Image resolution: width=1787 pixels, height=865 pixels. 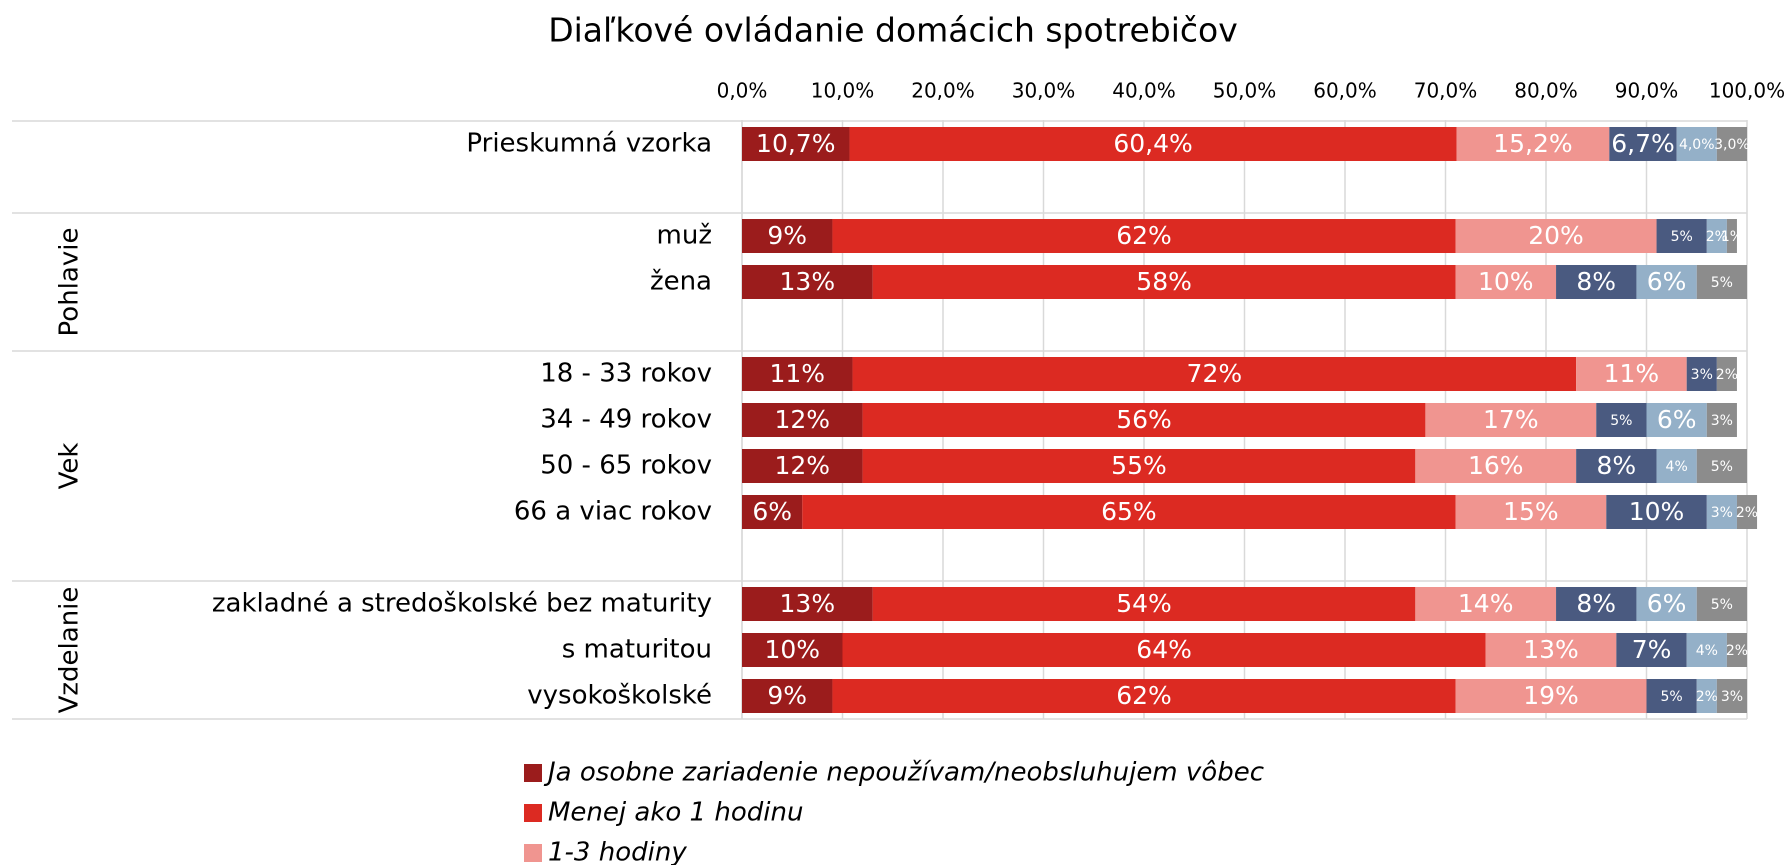 I want to click on category-label: 66 a viac rokov, so click(x=613, y=512).